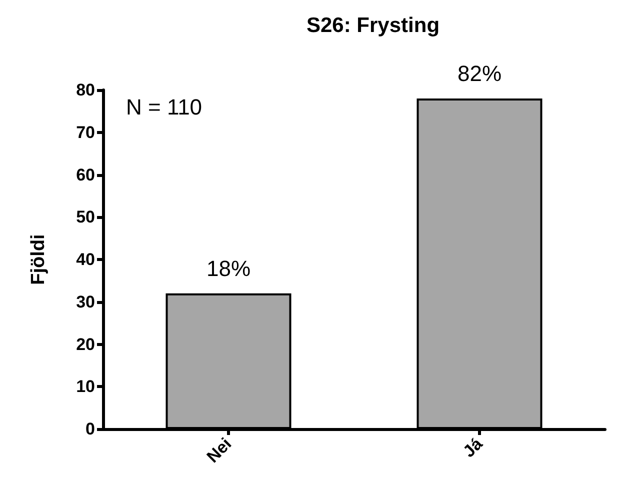 This screenshot has width=625, height=504. What do you see at coordinates (164, 107) in the screenshot?
I see `annotation: N = 110` at bounding box center [164, 107].